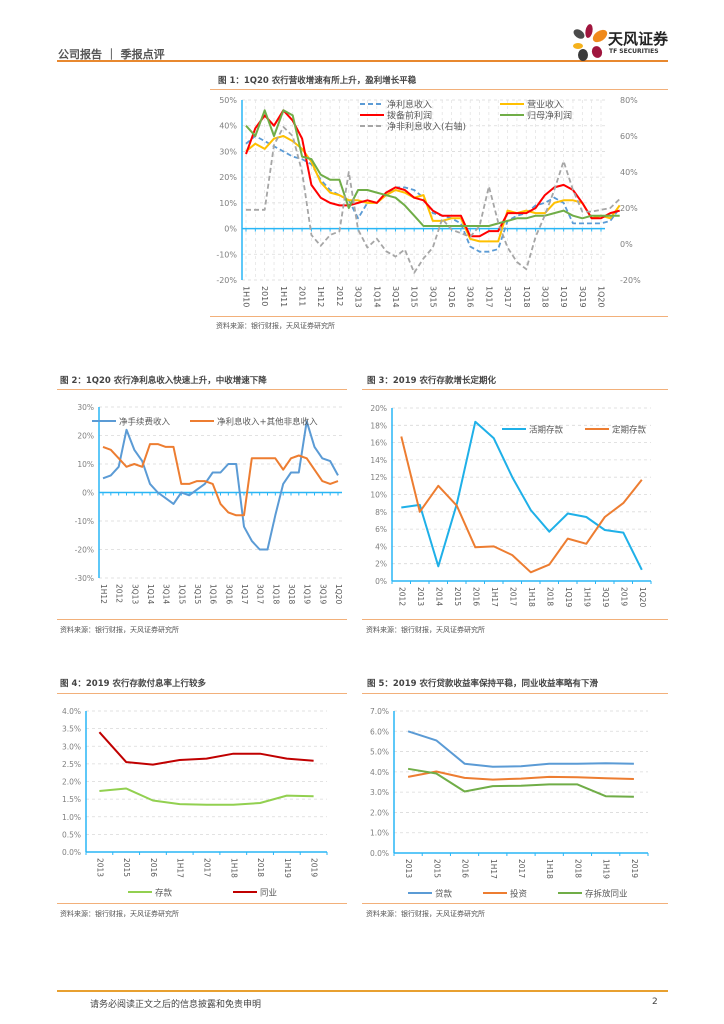  I want to click on legend-label: 净手续费收入, so click(145, 422).